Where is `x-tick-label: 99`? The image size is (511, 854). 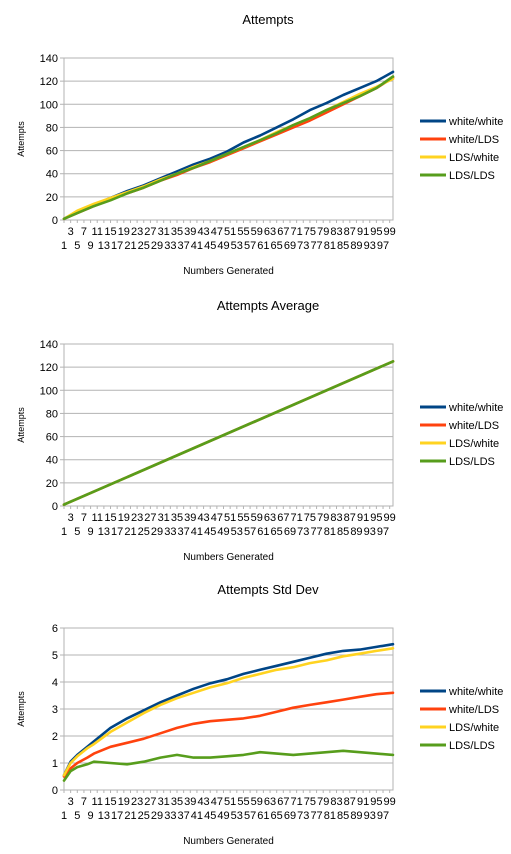 x-tick-label: 99 is located at coordinates (390, 518).